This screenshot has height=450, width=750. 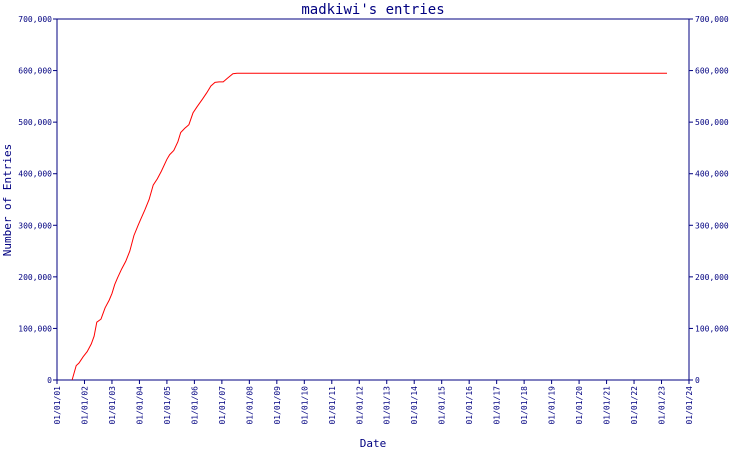 I want to click on y-tick-label-left: 700,000, so click(x=35, y=19).